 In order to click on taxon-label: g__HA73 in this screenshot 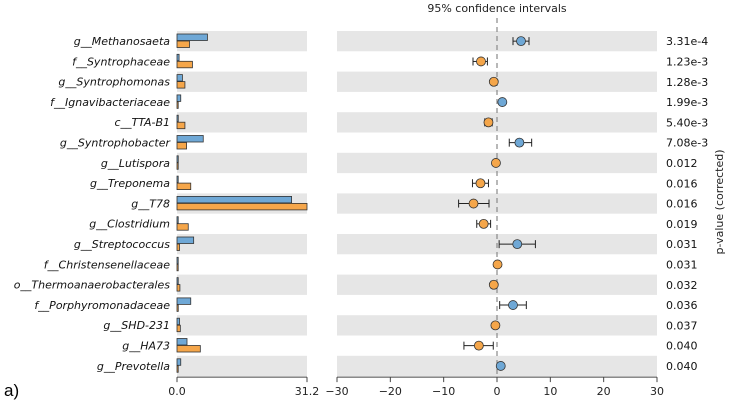, I will do `click(146, 346)`.